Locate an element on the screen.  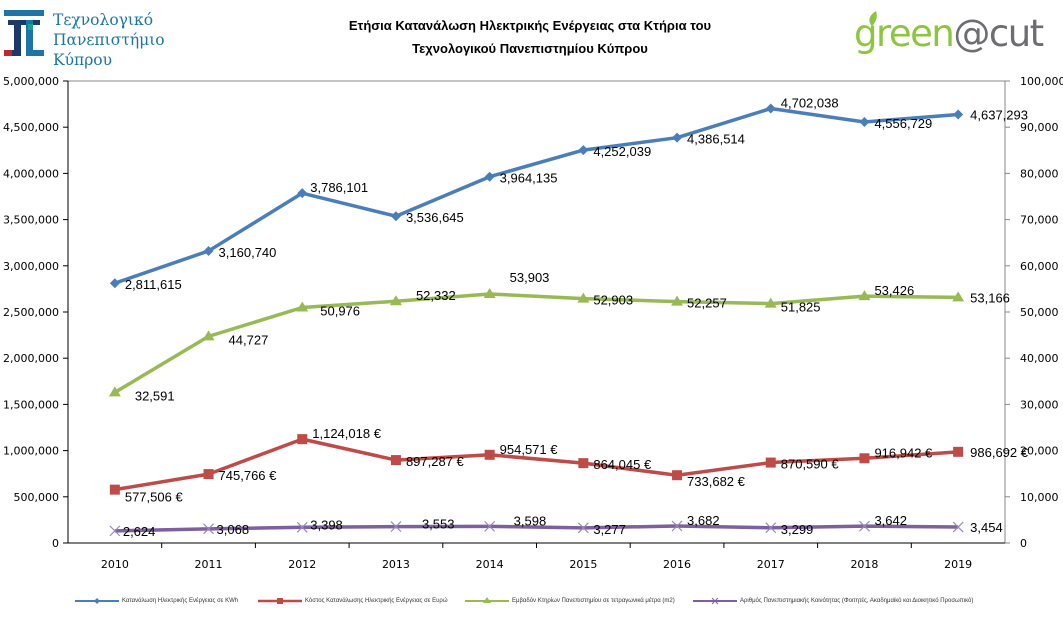
data-label: 3,536,645 is located at coordinates (435, 217).